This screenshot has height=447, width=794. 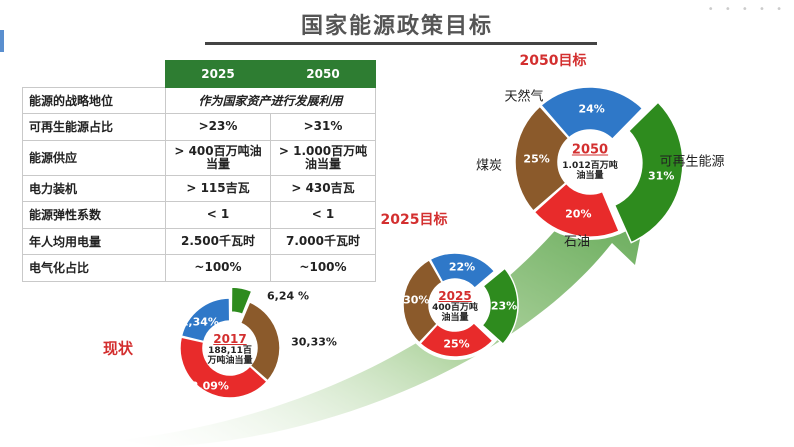 I want to click on merged-cell: 作为国家资产进行发展利用, so click(x=270, y=100).